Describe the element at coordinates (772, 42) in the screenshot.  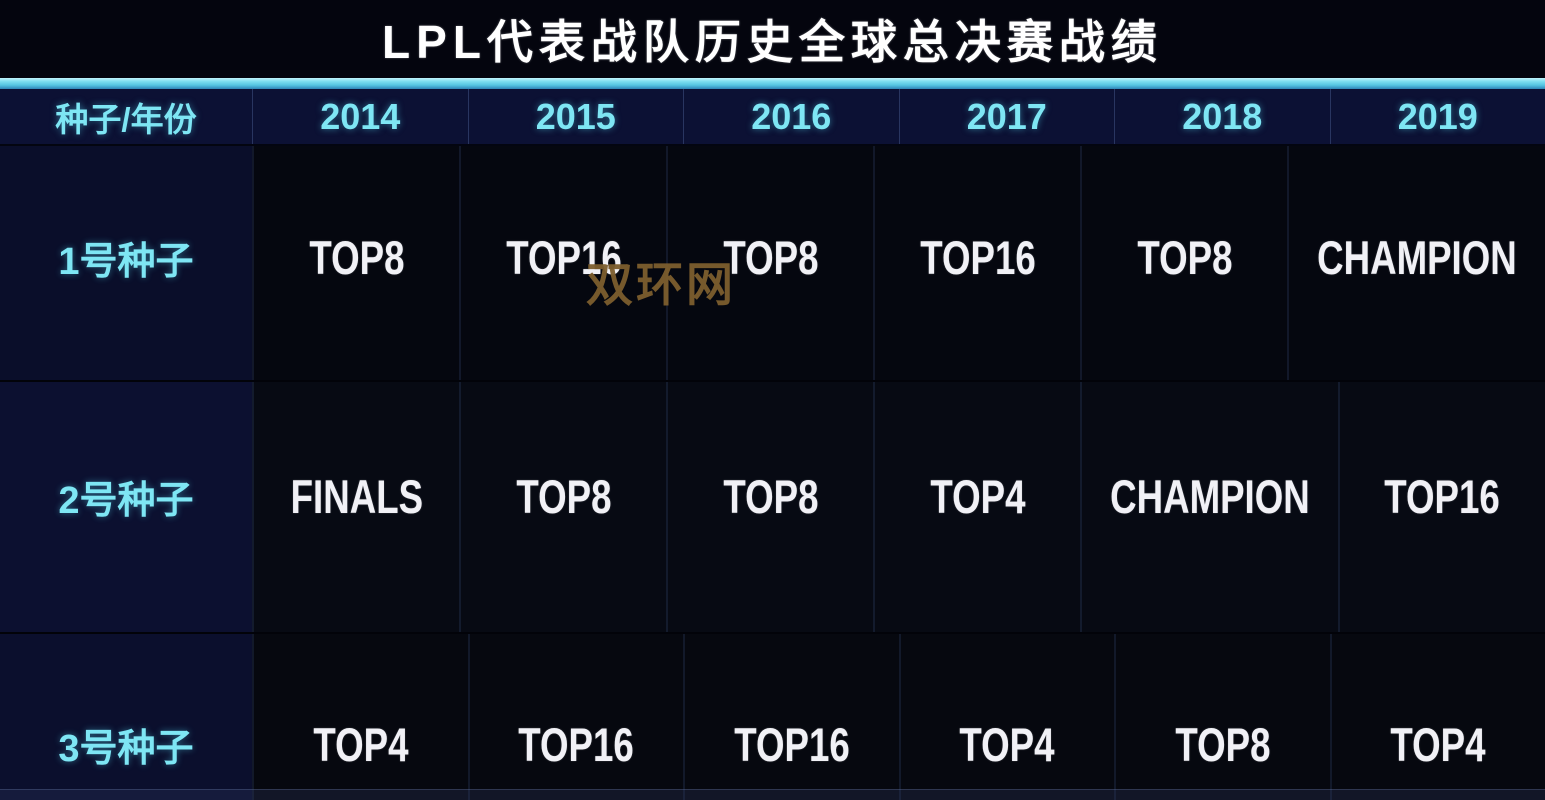
I see `page-title: LPL代表战队历史全球总决赛战绩` at that location.